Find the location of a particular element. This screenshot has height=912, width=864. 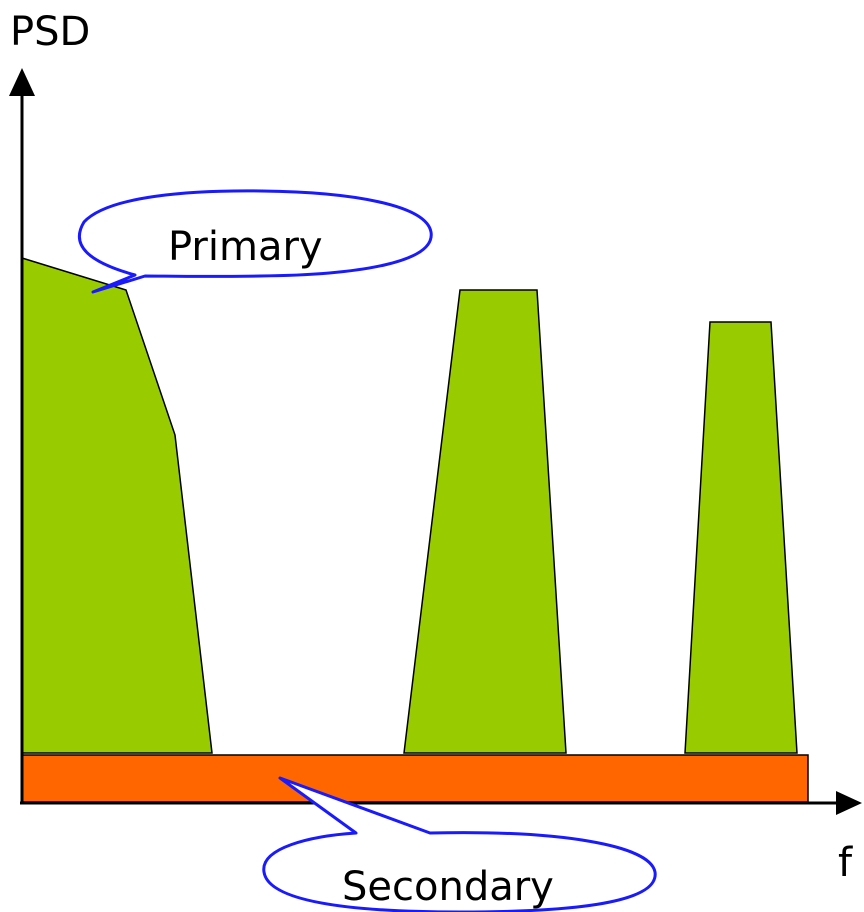

secondary-band is located at coordinates (415, 778).